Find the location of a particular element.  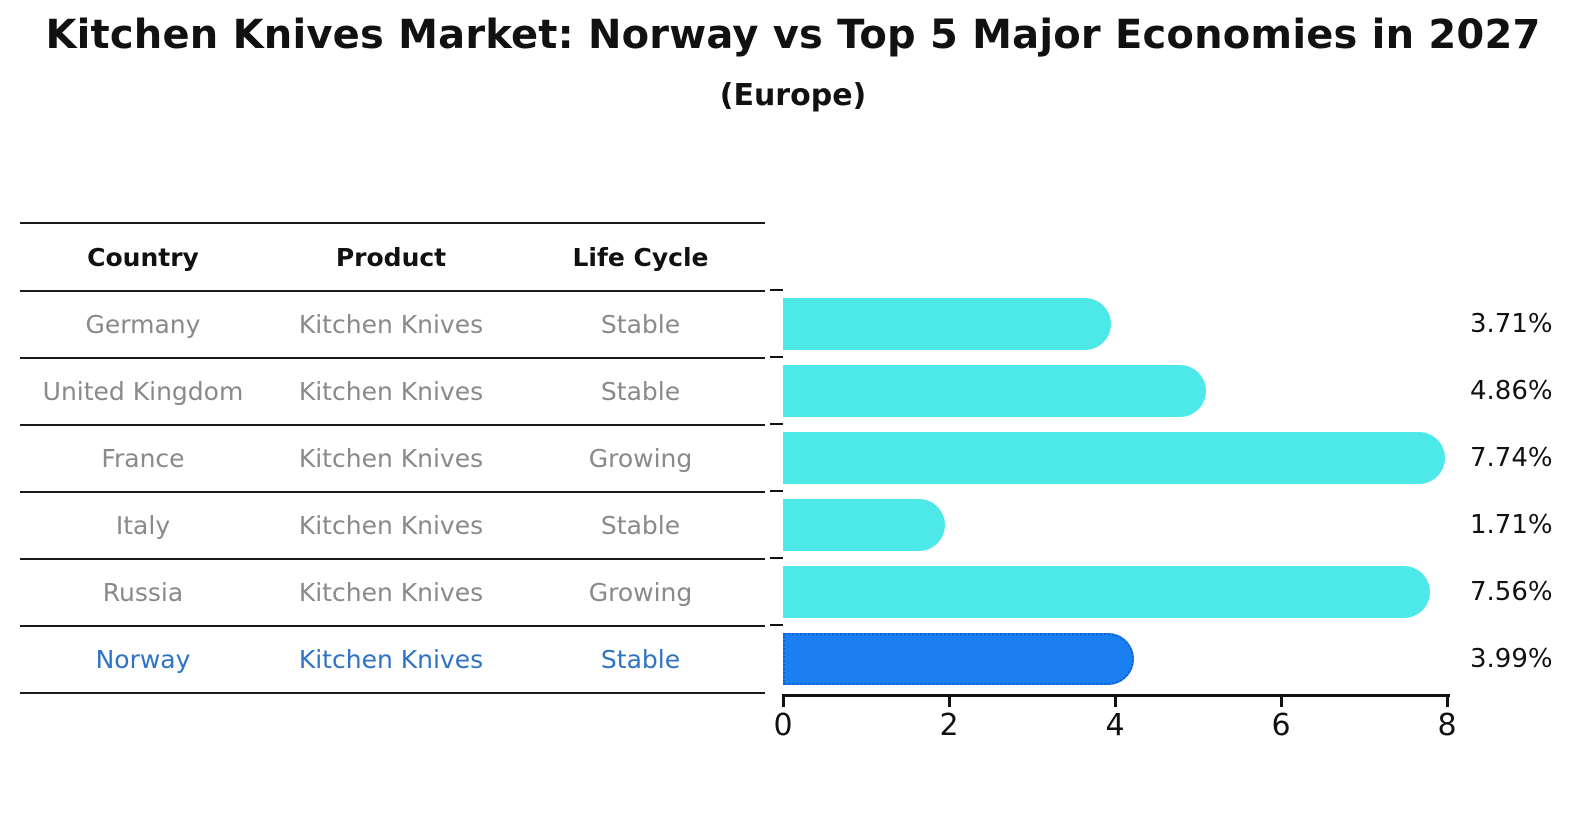

chart-subtitle: (Europe) is located at coordinates (793, 95).